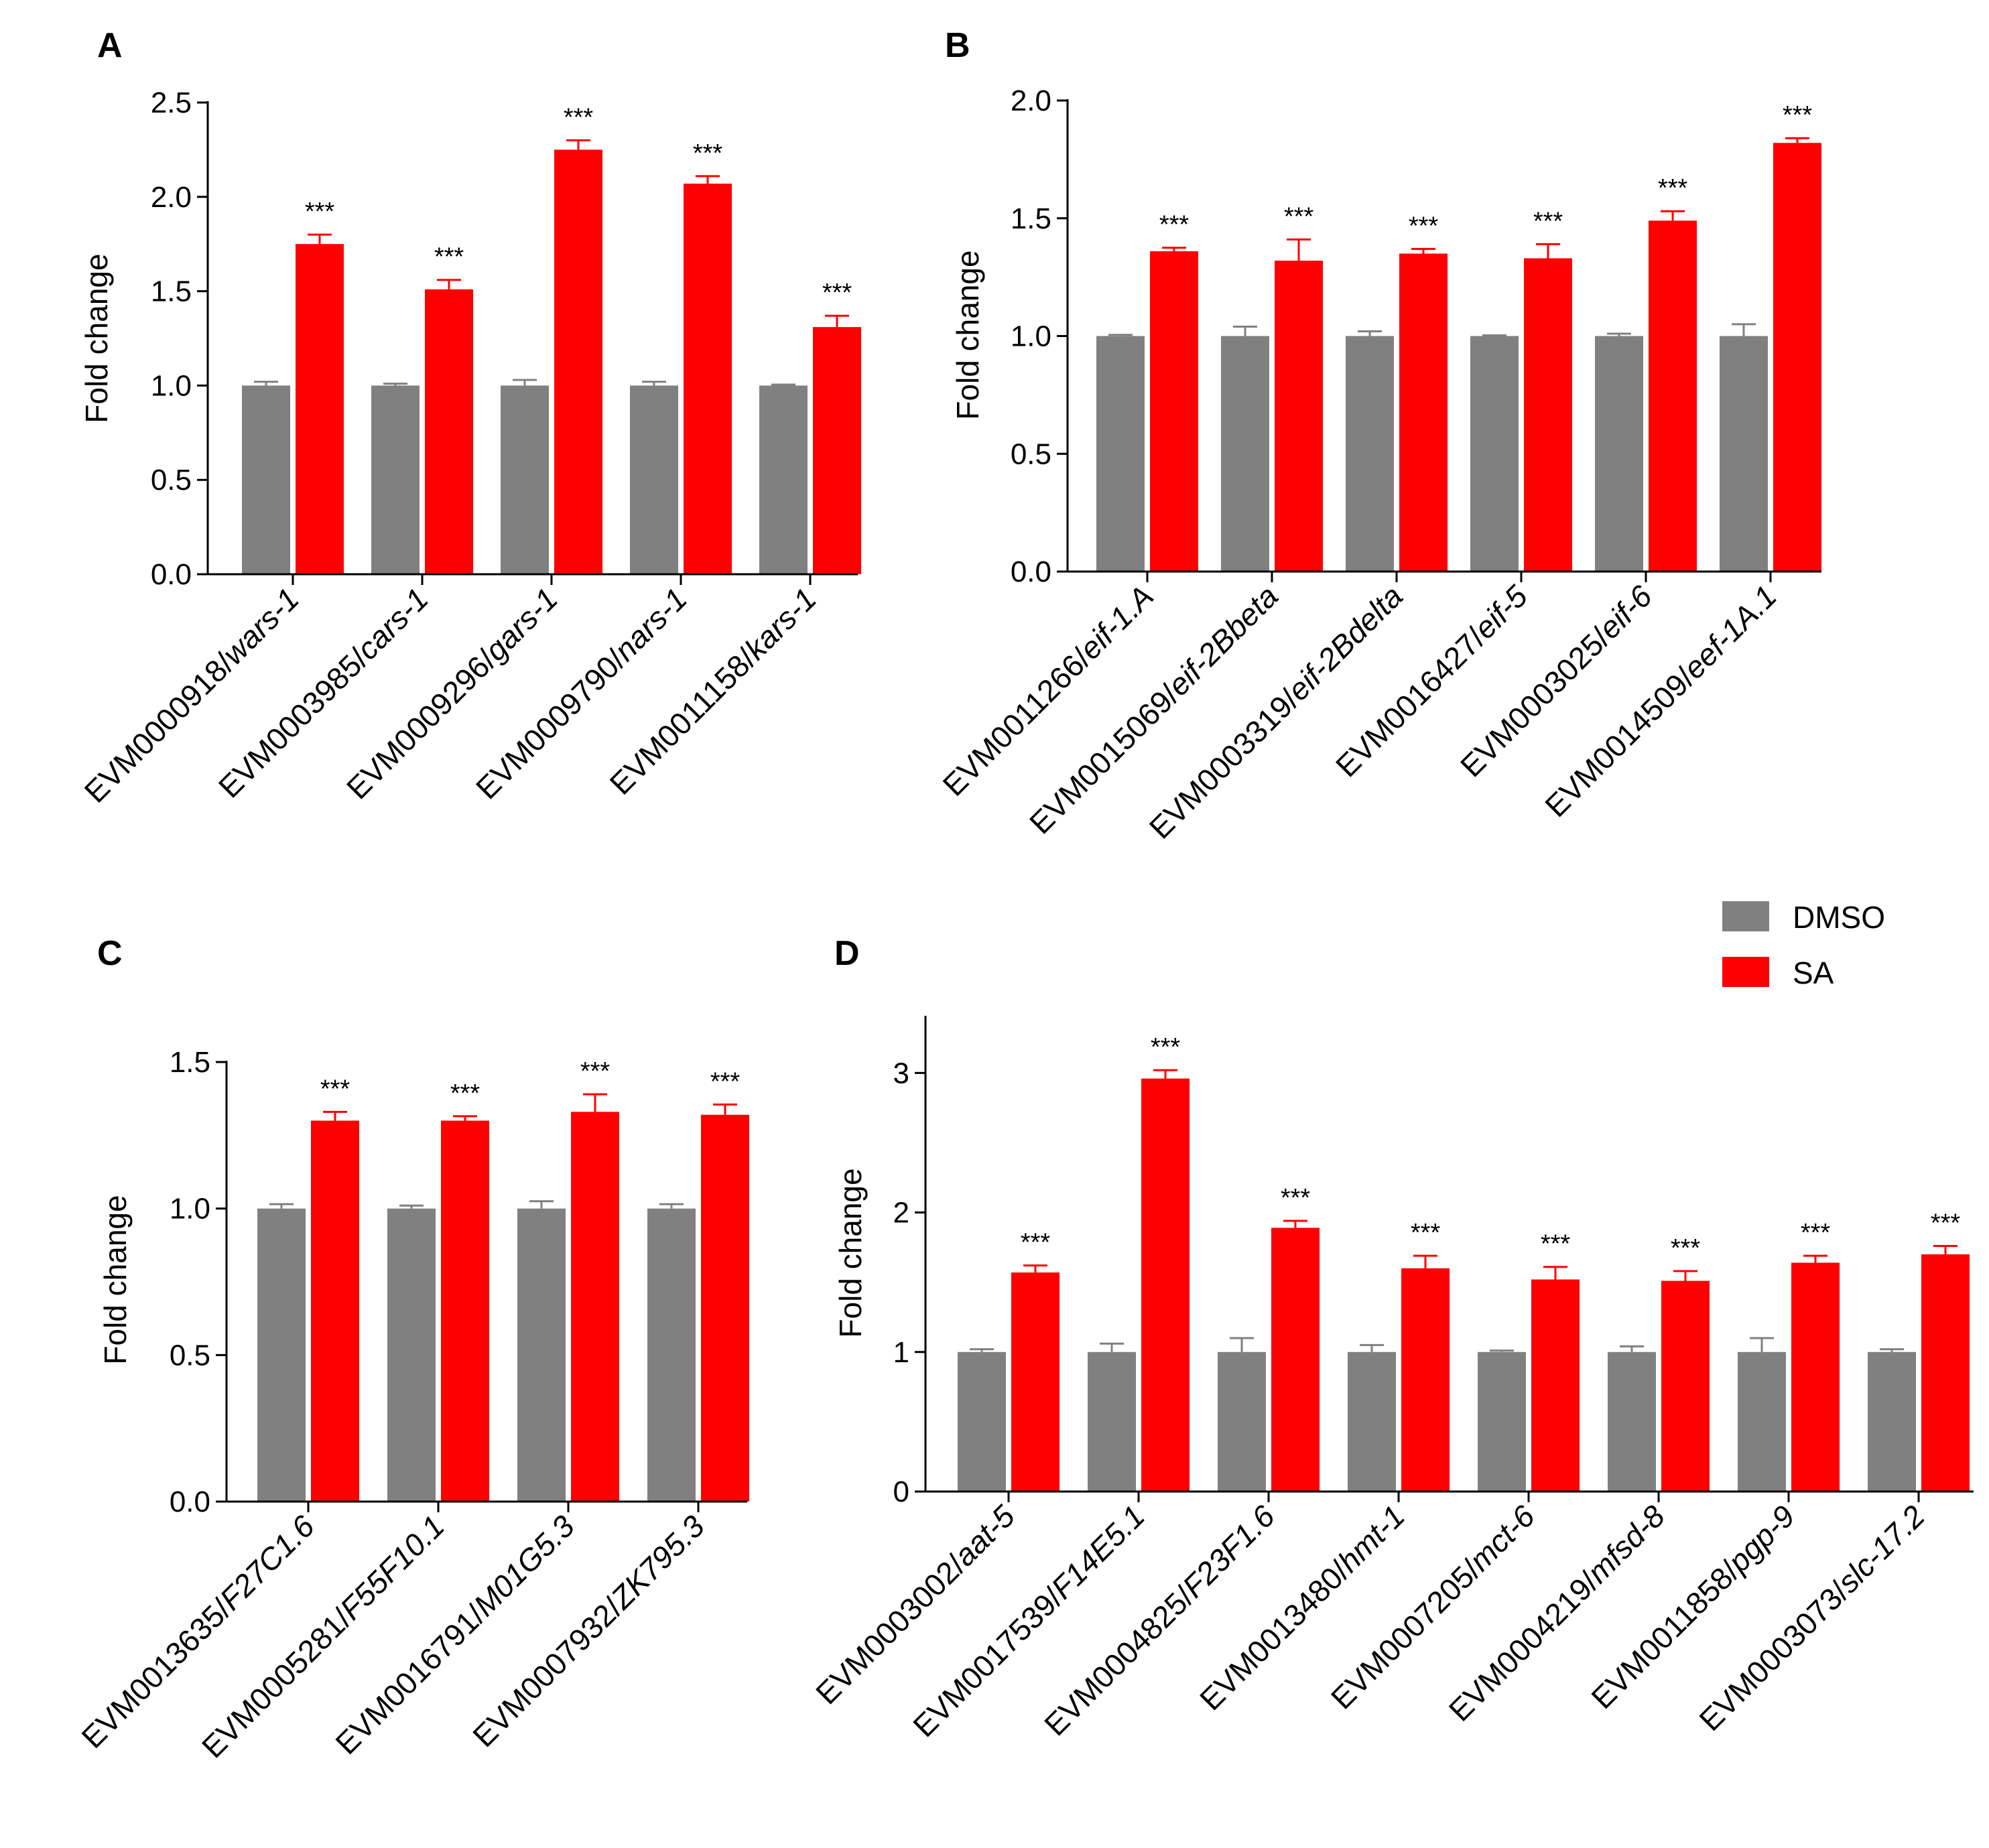 The height and width of the screenshot is (1848, 1989). I want to click on y-tick-label: 3, so click(901, 1073).